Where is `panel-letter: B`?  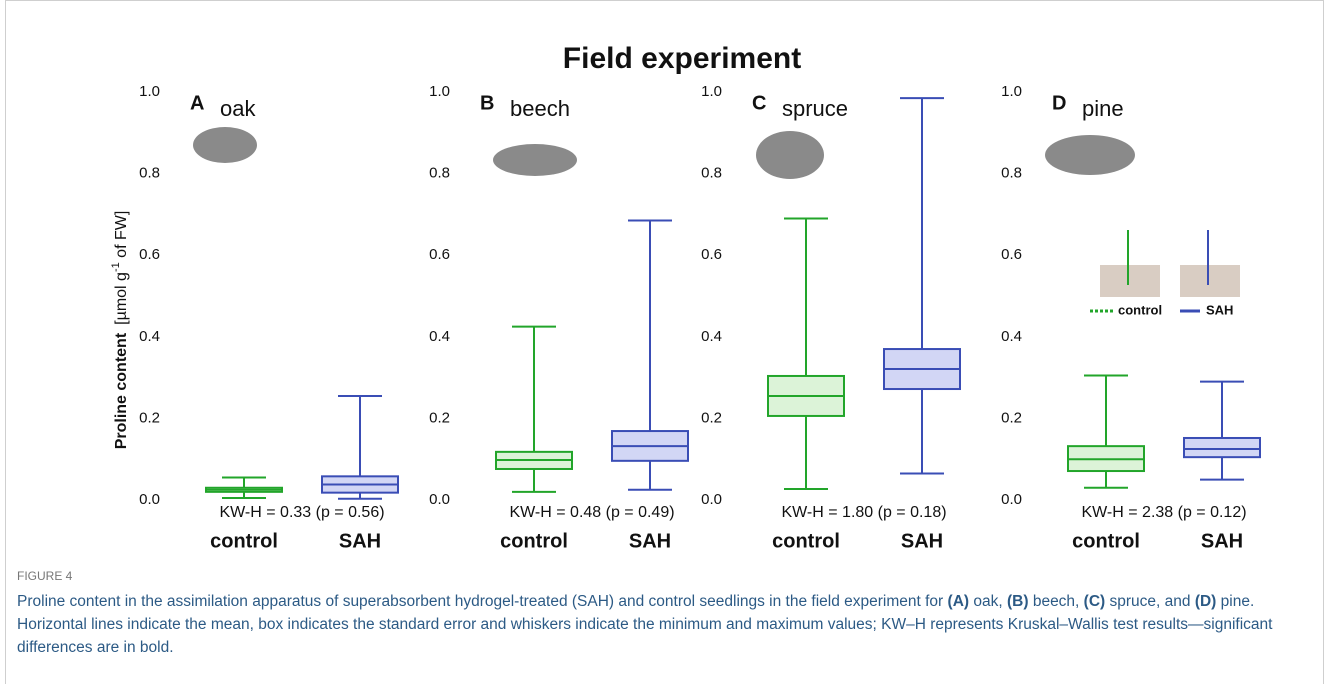 panel-letter: B is located at coordinates (487, 103).